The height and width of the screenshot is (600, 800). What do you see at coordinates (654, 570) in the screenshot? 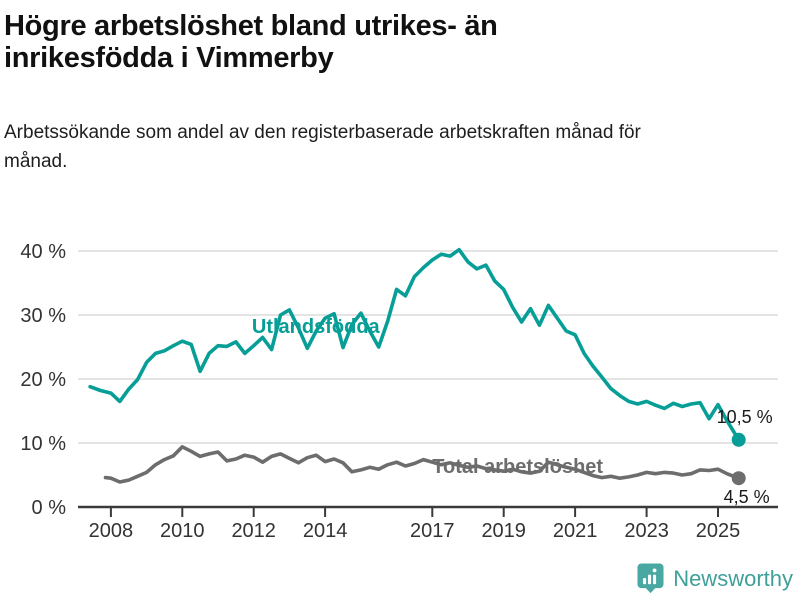
I see `logo-exclamation-dot` at bounding box center [654, 570].